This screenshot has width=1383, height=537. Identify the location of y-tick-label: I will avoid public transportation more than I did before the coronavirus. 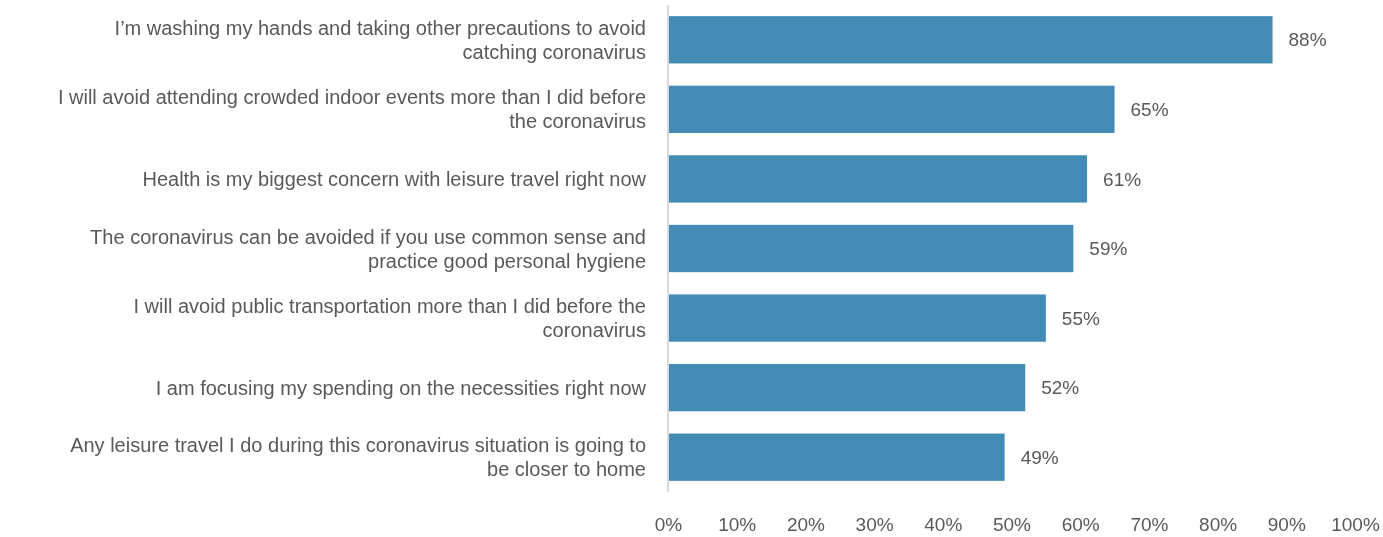
(389, 318).